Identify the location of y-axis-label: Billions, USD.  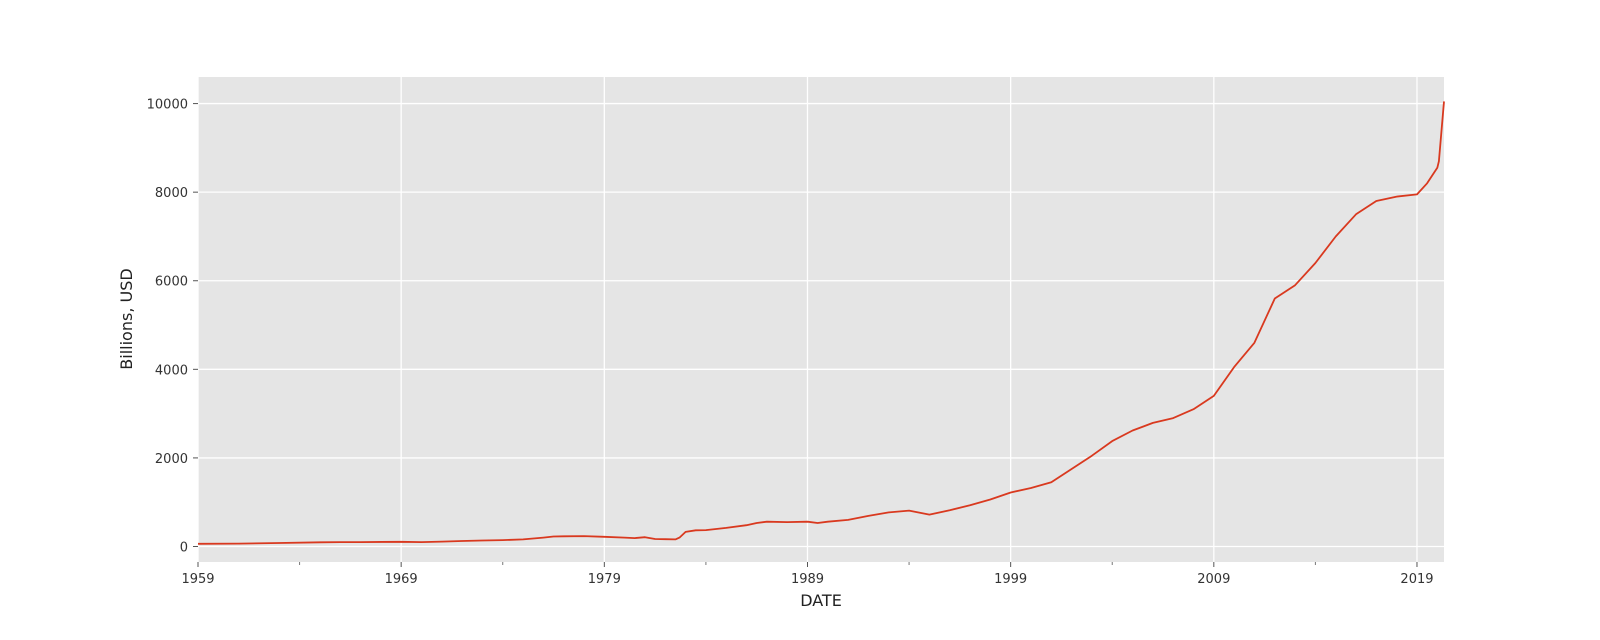
(126, 318).